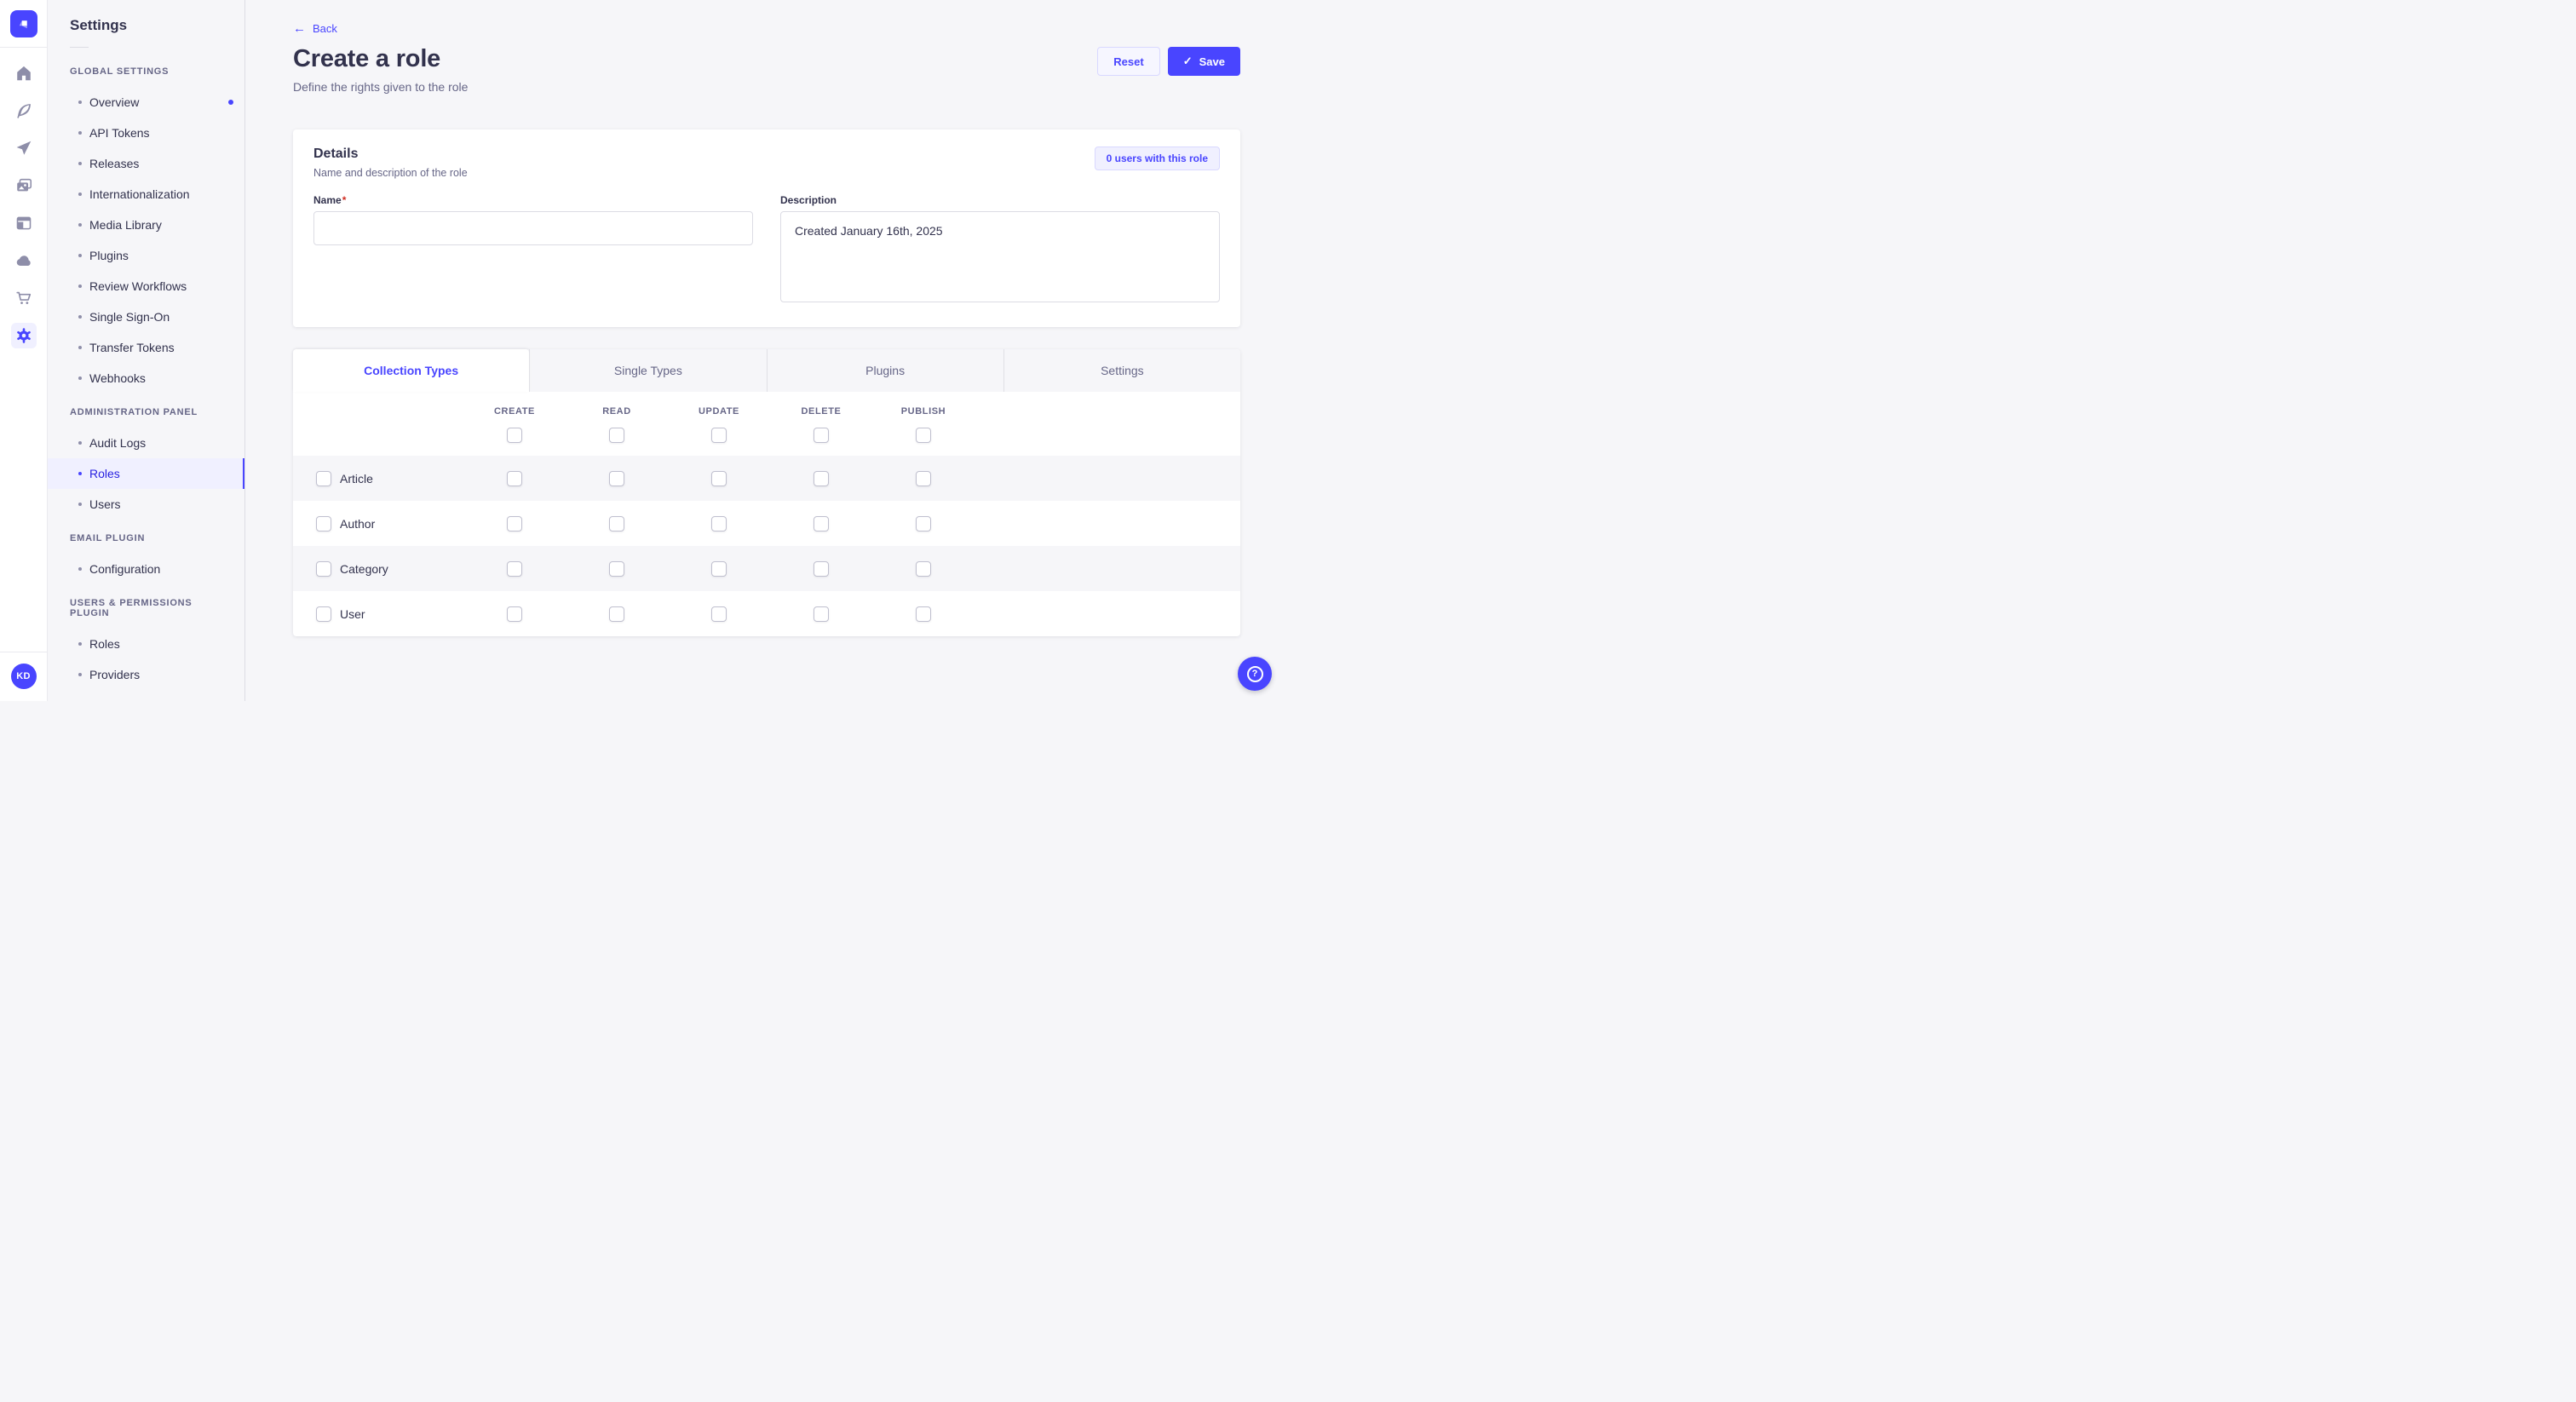 The image size is (2576, 1402). I want to click on sidebar-item-review-workflows: Review Workflows, so click(146, 286).